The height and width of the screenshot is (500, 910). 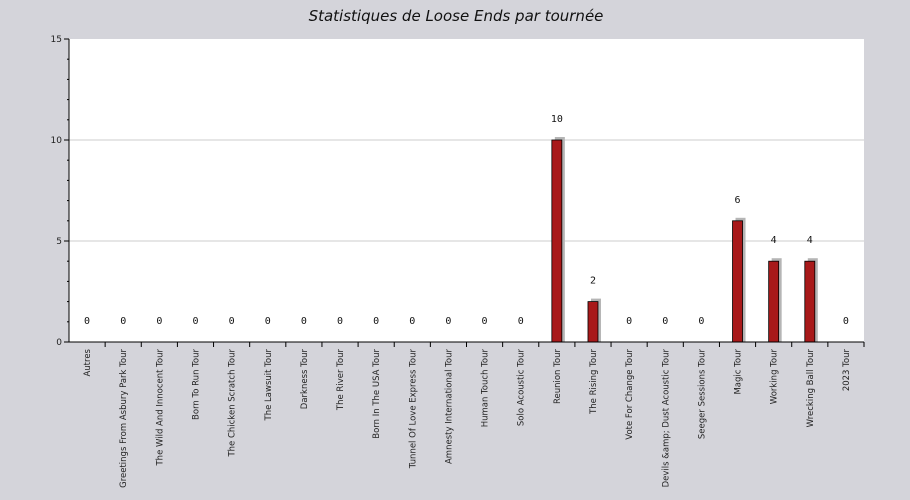 What do you see at coordinates (486, 388) in the screenshot?
I see `x-tick-label: Human Touch Tour` at bounding box center [486, 388].